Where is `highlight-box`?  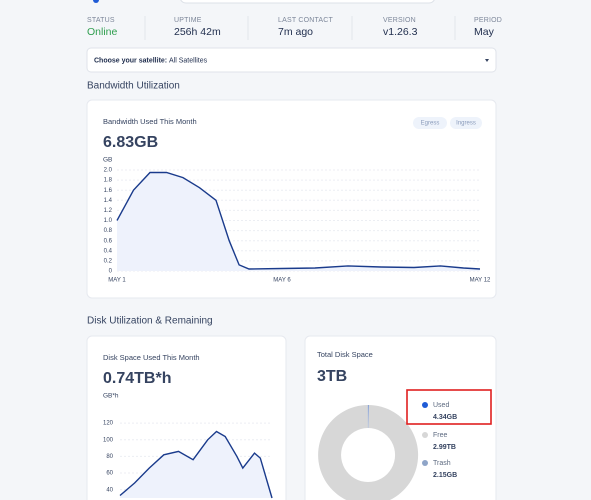 highlight-box is located at coordinates (449, 407).